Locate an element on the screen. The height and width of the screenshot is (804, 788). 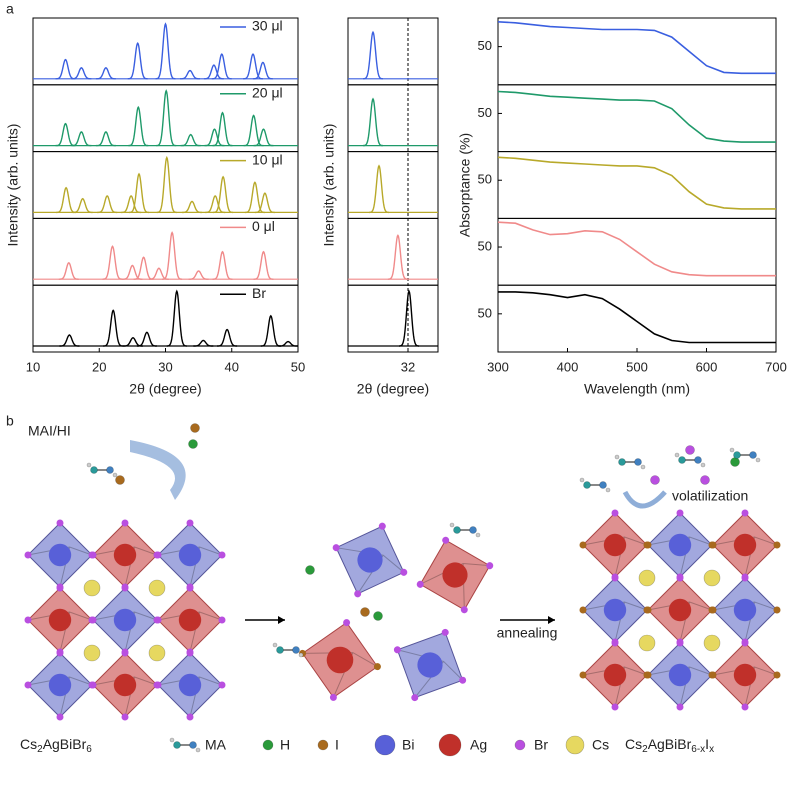
legend-label: Bi is located at coordinates (408, 745).